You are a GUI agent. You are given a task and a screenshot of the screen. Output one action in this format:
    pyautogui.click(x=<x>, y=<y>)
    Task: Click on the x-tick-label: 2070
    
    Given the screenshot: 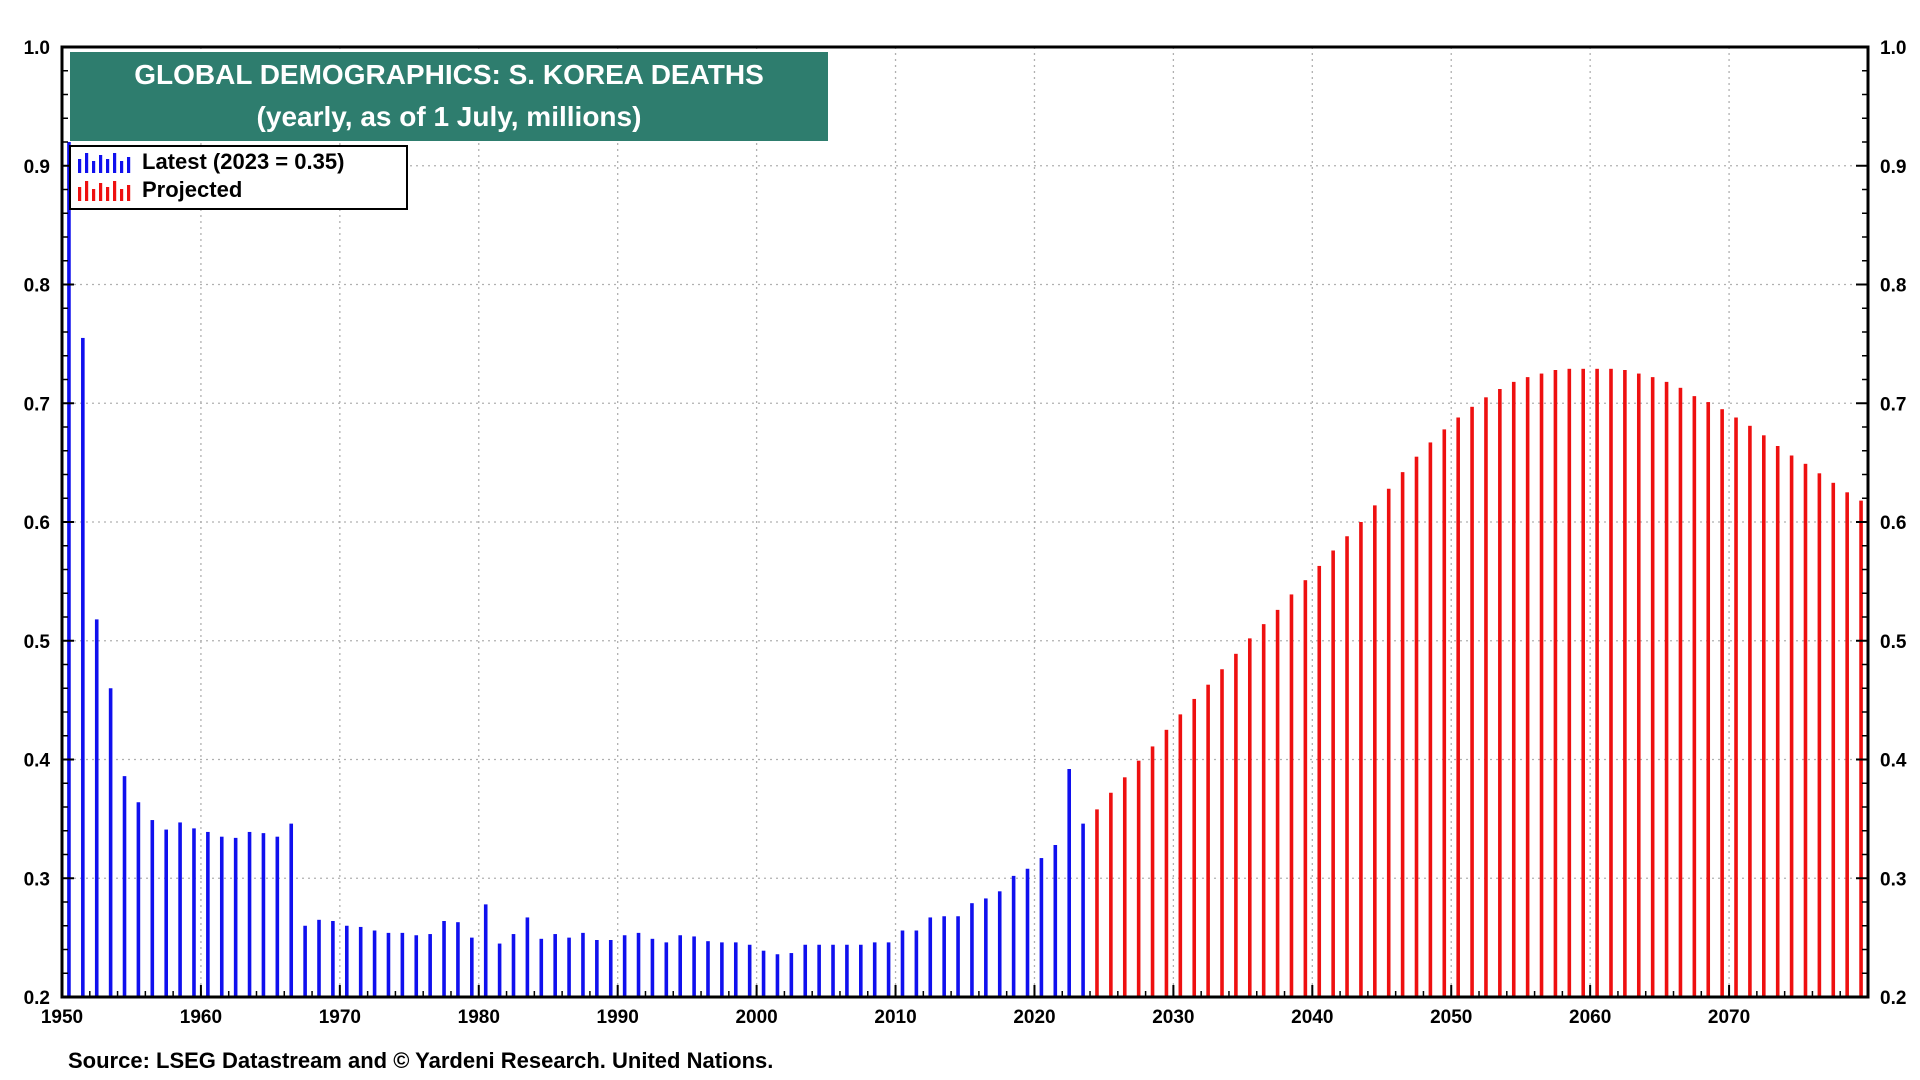 What is the action you would take?
    pyautogui.click(x=1729, y=1017)
    